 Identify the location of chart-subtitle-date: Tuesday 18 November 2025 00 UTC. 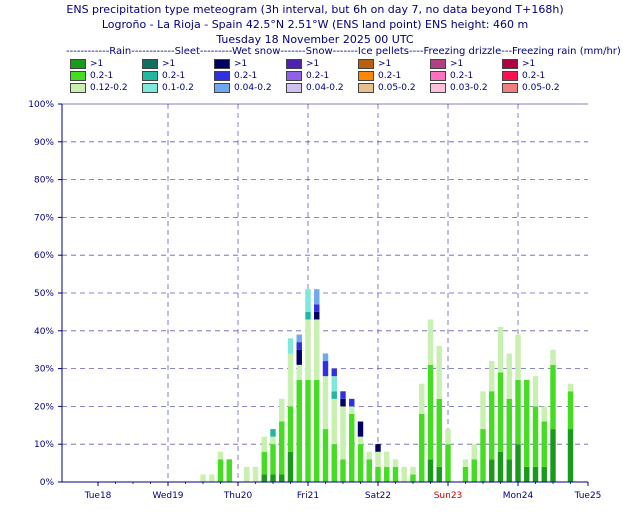
(315, 39).